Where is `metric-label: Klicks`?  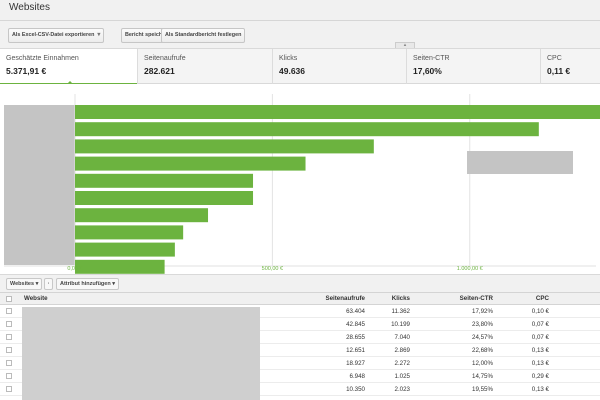
metric-label: Klicks is located at coordinates (288, 58).